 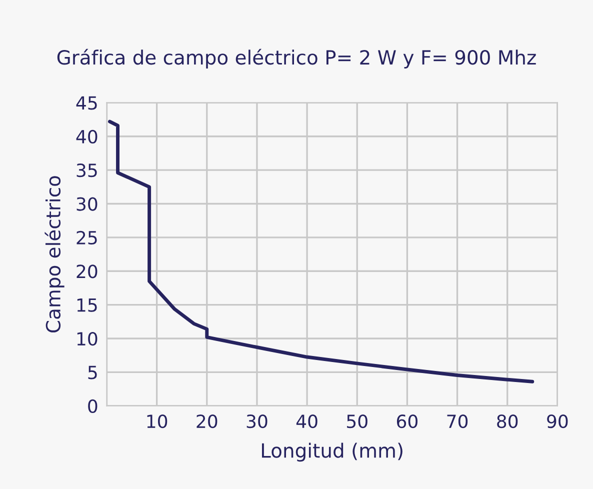 What do you see at coordinates (157, 421) in the screenshot?
I see `x-tick-label: 10` at bounding box center [157, 421].